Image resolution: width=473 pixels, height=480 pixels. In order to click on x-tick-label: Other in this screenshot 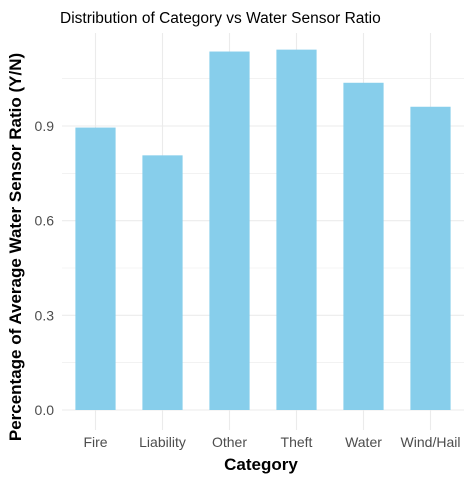, I will do `click(229, 442)`.